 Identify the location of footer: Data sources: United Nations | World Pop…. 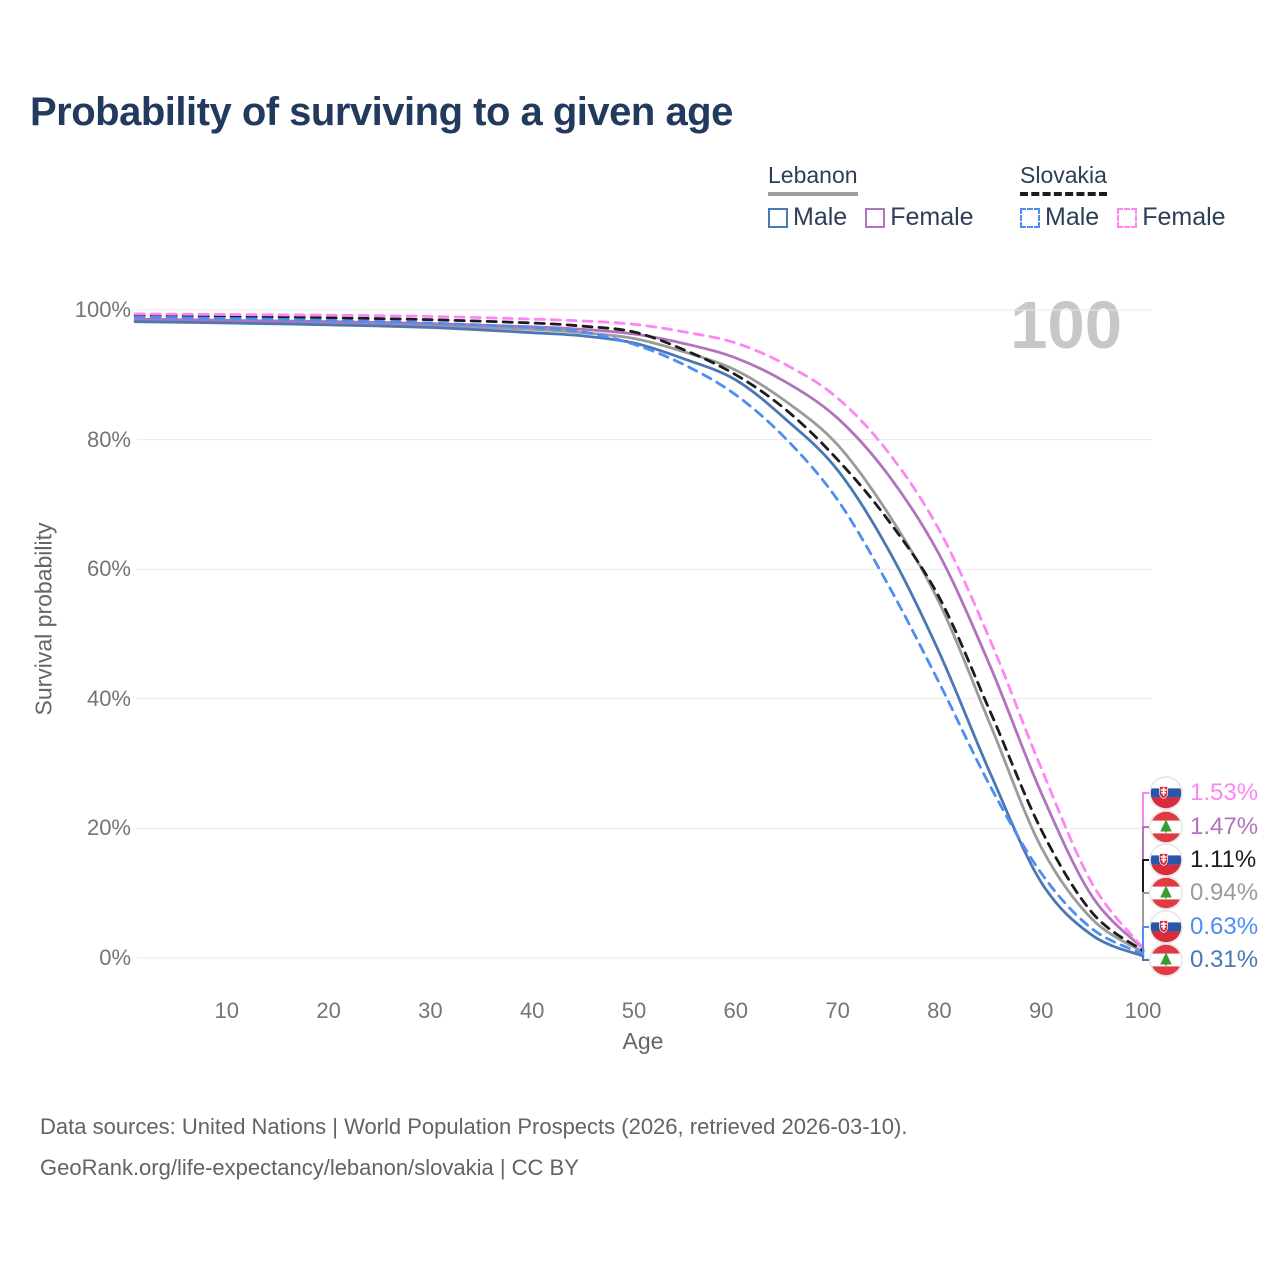
(473, 1147).